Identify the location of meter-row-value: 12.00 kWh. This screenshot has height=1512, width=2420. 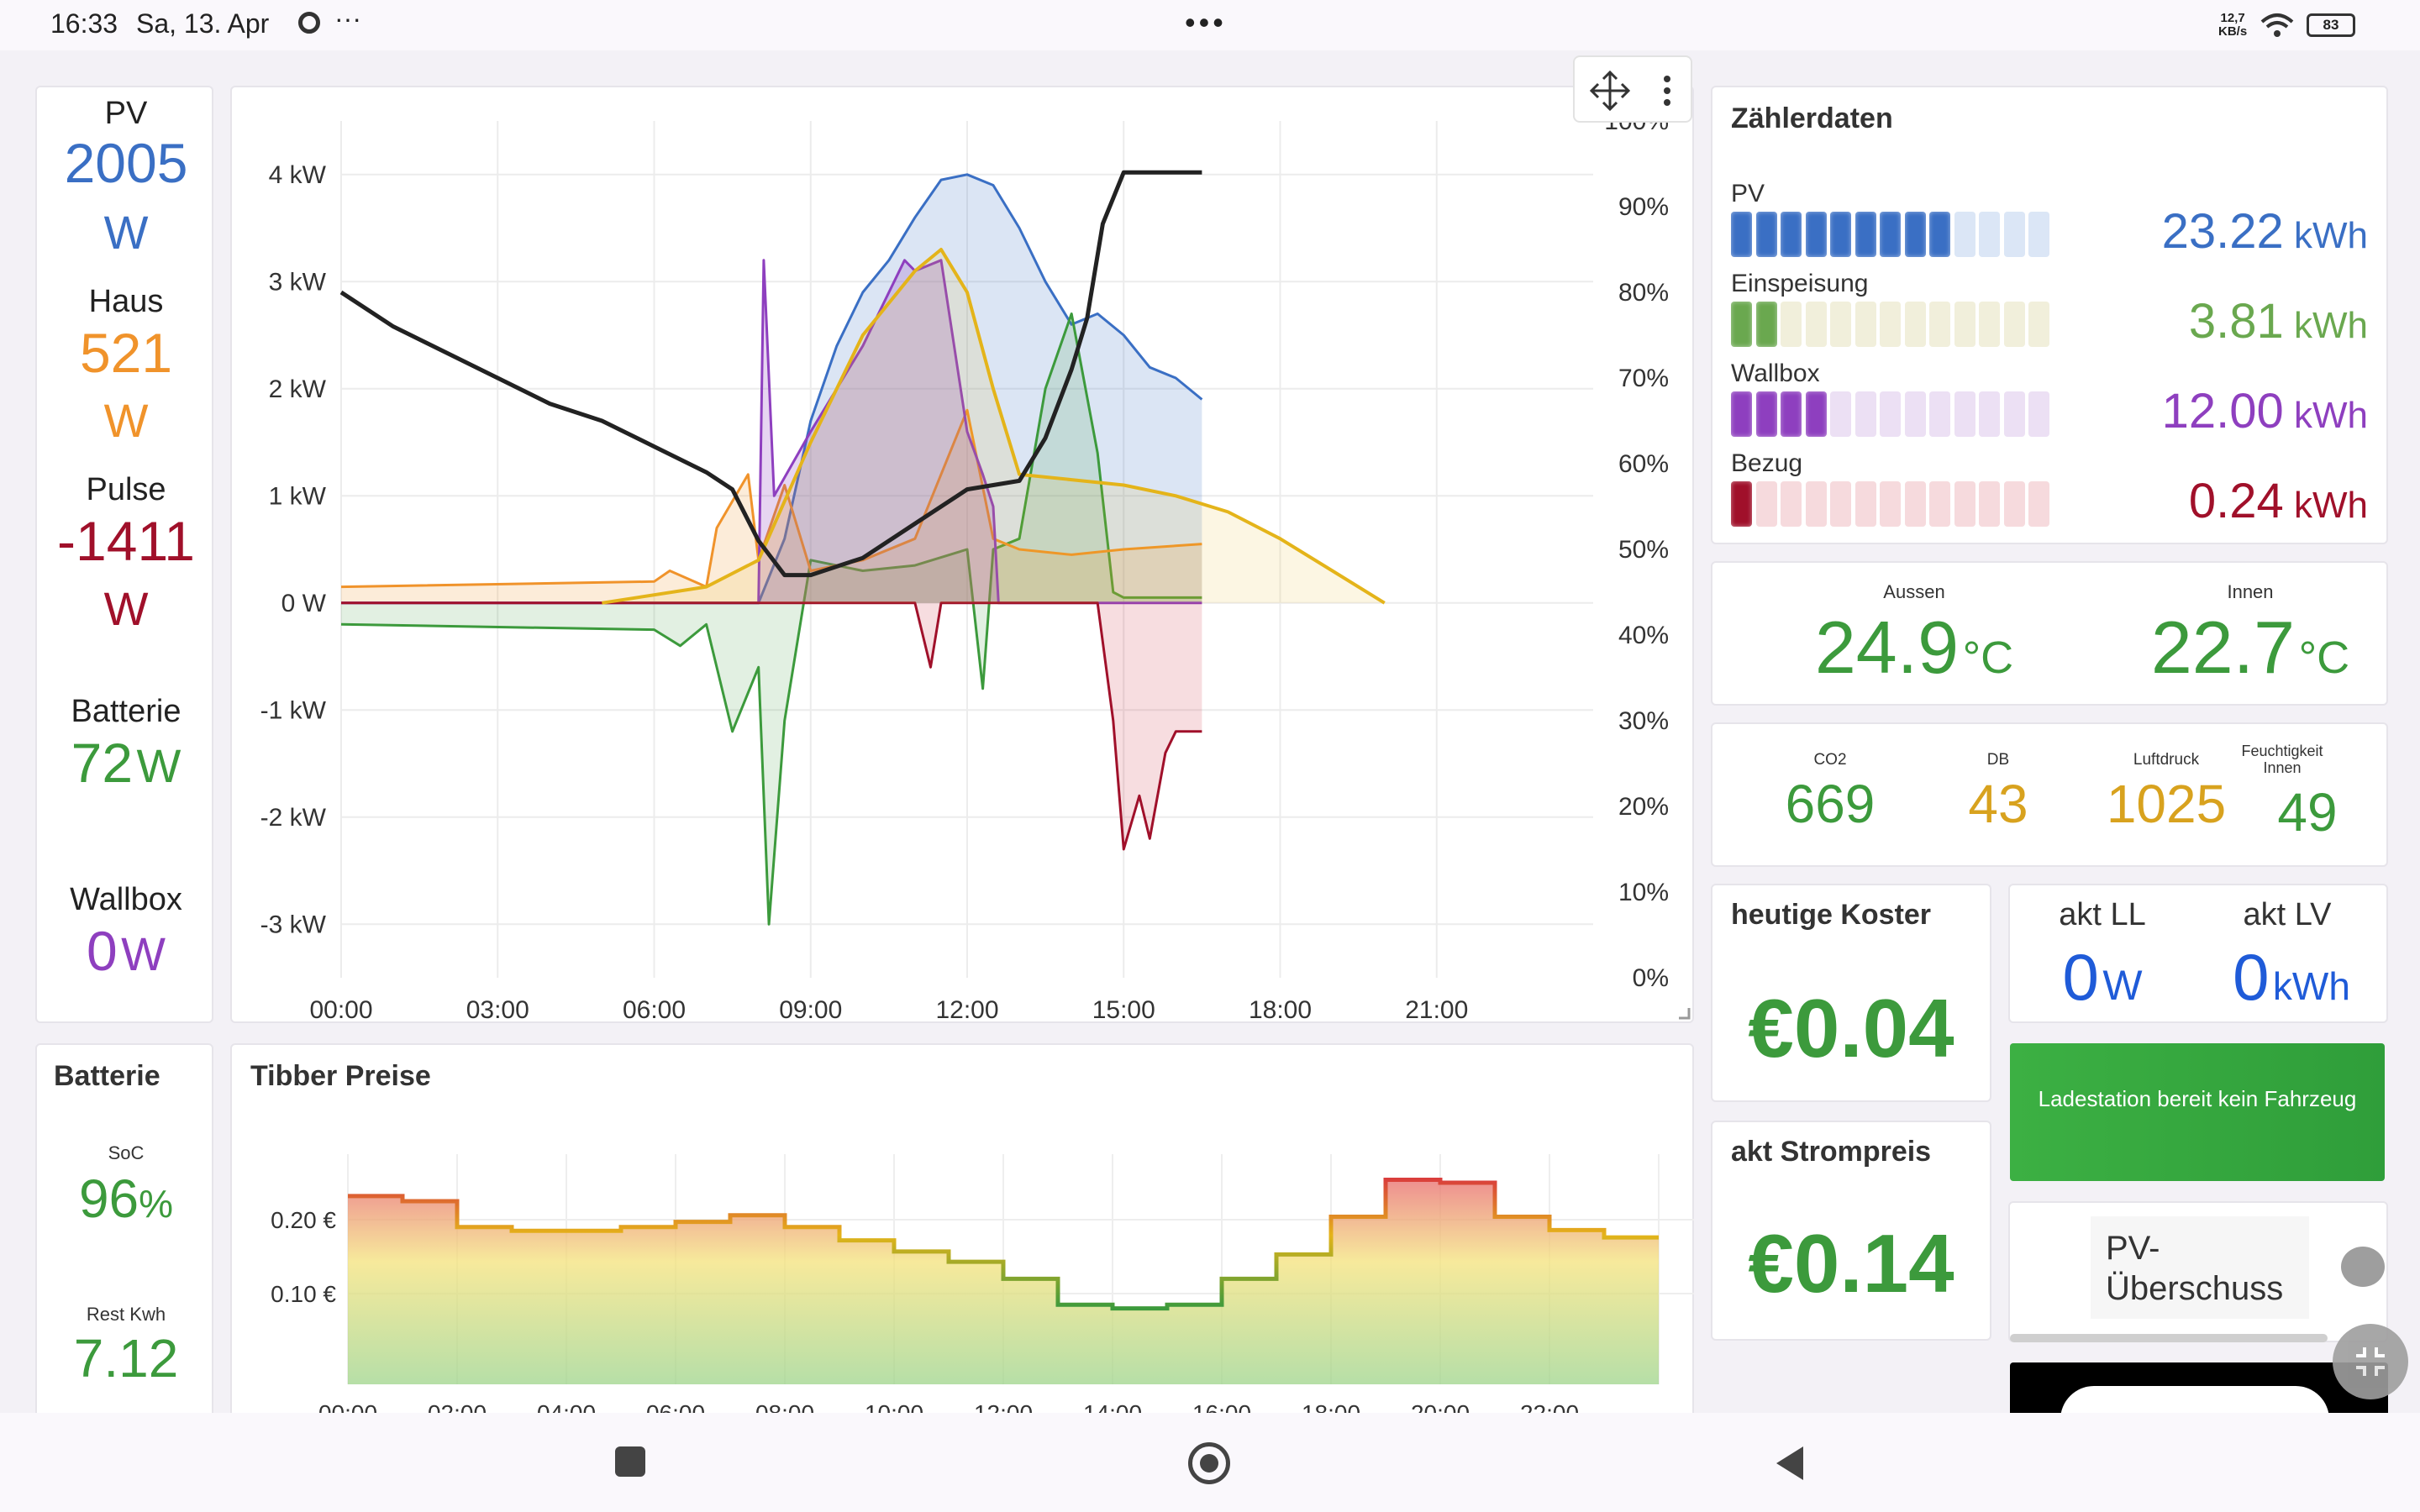
(2265, 411).